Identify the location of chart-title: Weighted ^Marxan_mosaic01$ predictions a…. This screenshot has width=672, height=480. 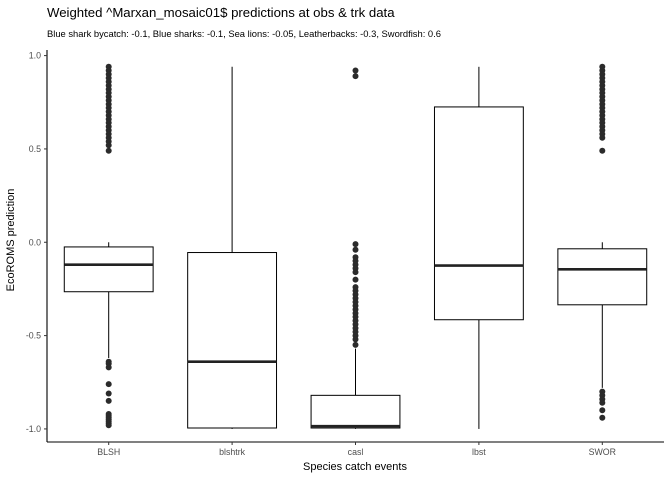
(221, 12).